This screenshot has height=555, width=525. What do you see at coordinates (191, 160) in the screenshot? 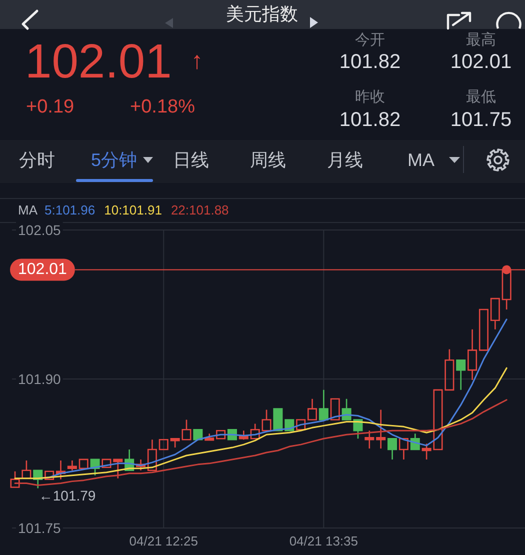
I see `text: 日线` at bounding box center [191, 160].